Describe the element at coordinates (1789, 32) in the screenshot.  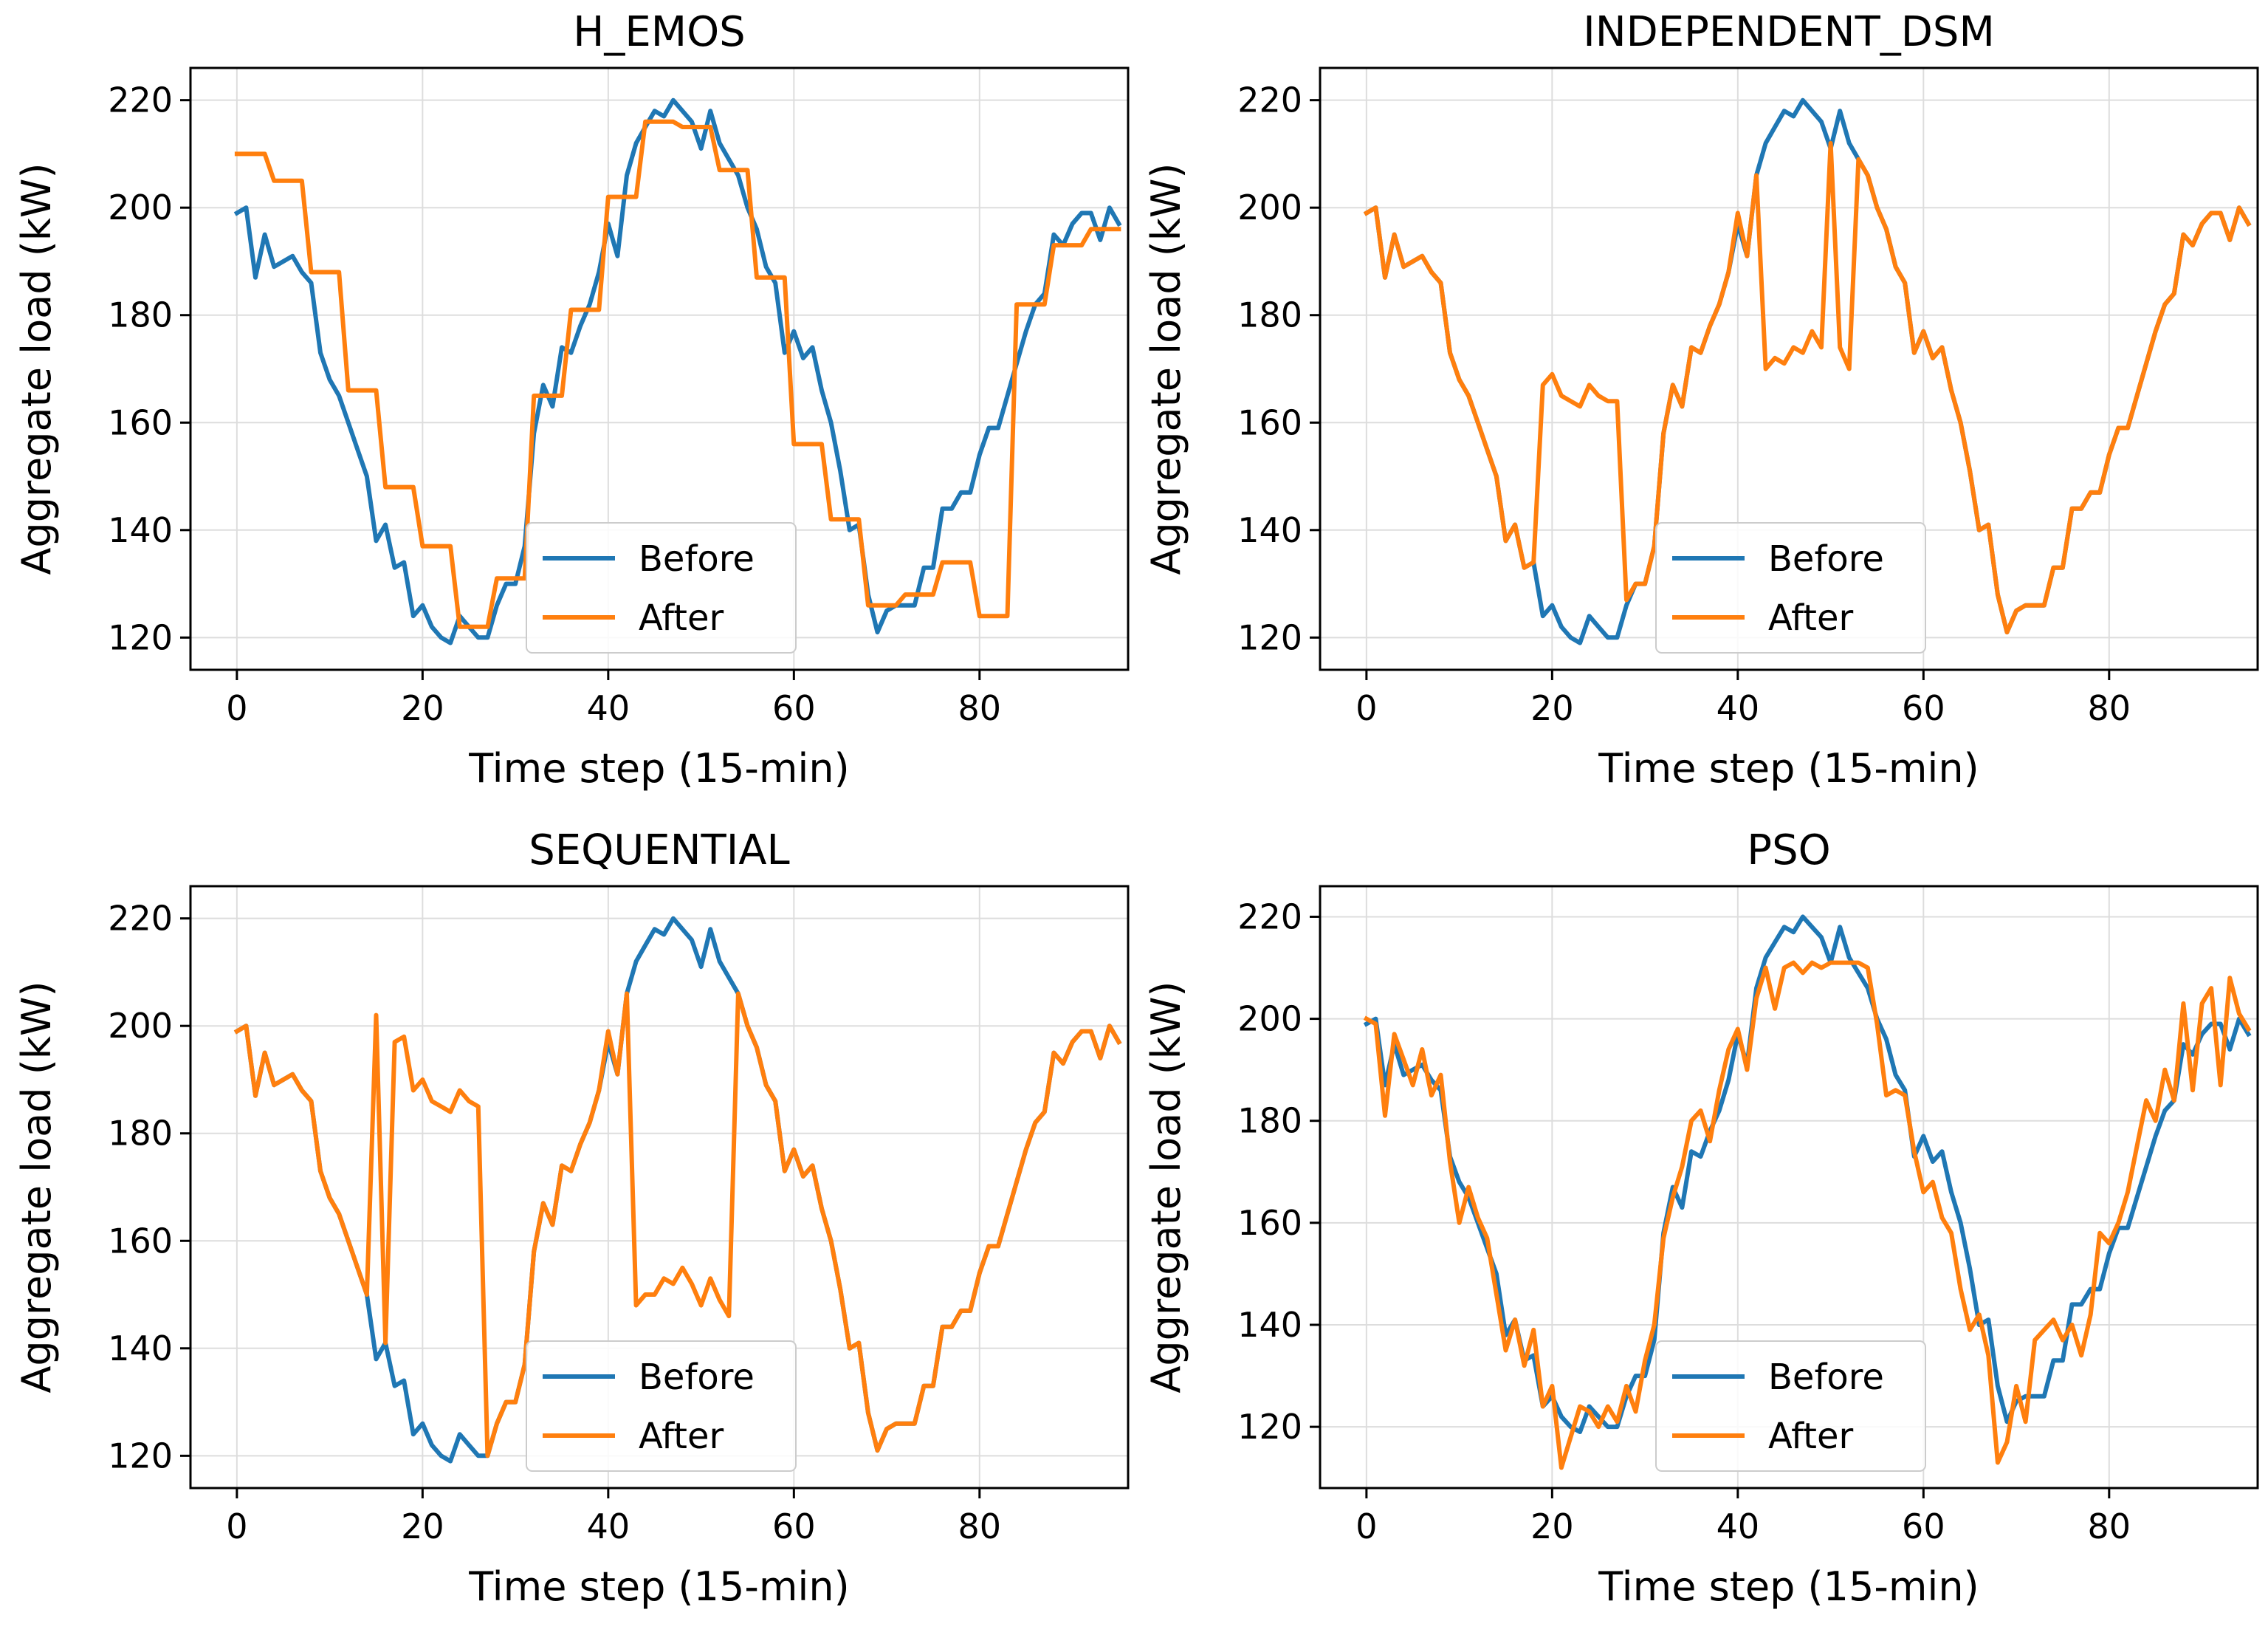
I see `chart-title: INDEPENDENT_DSM` at that location.